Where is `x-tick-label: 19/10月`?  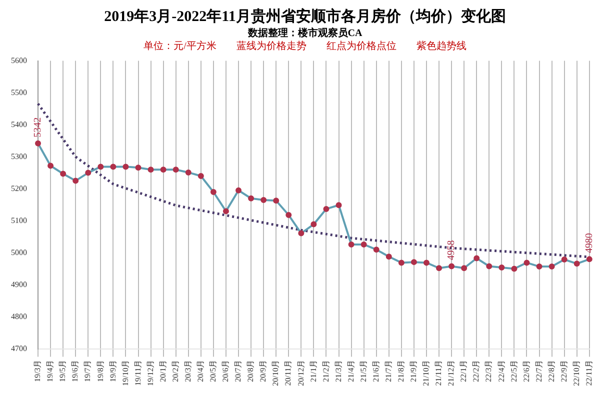
x-tick-label: 19/10月 is located at coordinates (125, 373).